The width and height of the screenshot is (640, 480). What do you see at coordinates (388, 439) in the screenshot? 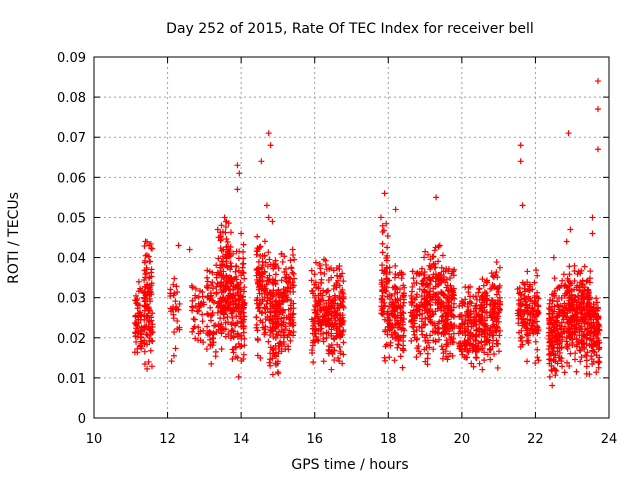
I see `x-tick-label: 18` at bounding box center [388, 439].